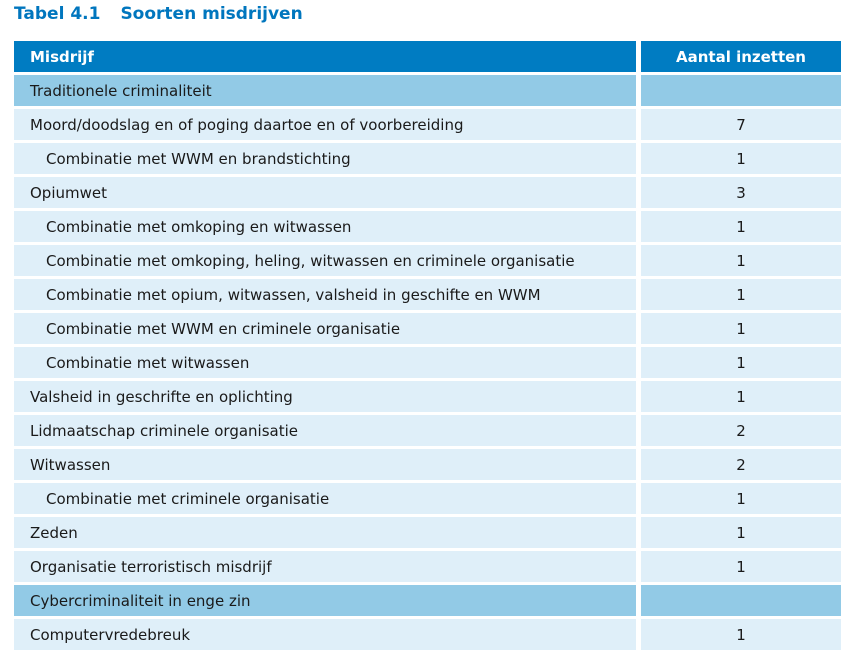 This screenshot has height=662, width=859. What do you see at coordinates (325, 566) in the screenshot?
I see `row-label: Organisatie terroristisch misdrijf` at bounding box center [325, 566].